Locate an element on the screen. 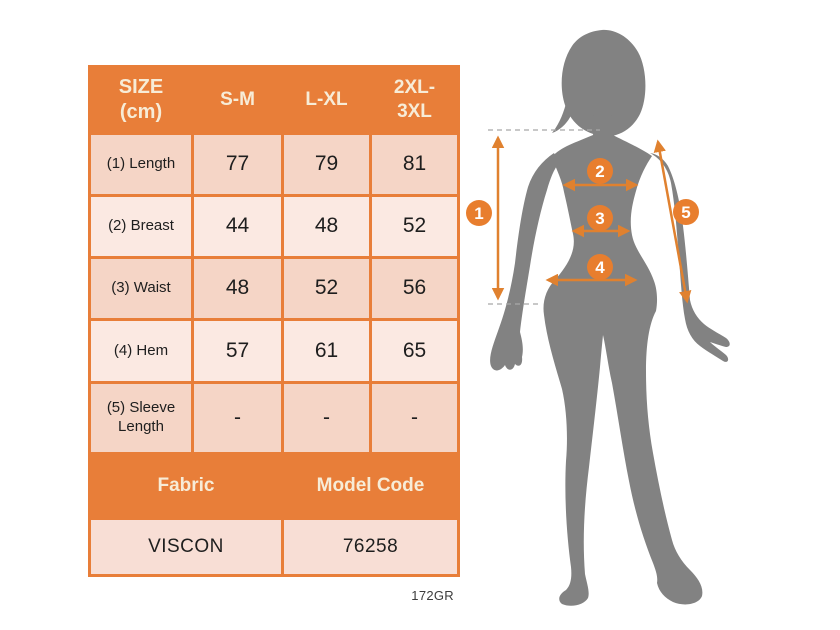 The width and height of the screenshot is (840, 630). badge-2-circle is located at coordinates (600, 171).